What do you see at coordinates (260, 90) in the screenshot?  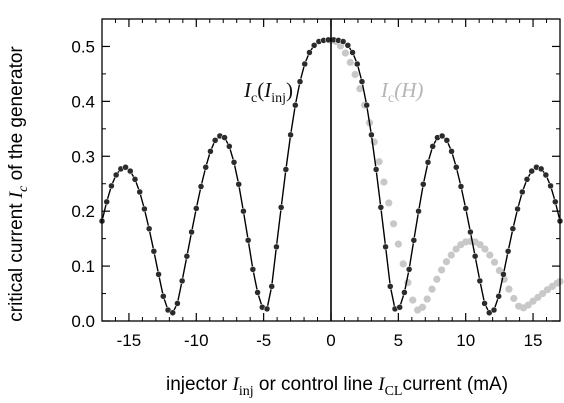 I see `annotation-ic-inj-open: (` at bounding box center [260, 90].